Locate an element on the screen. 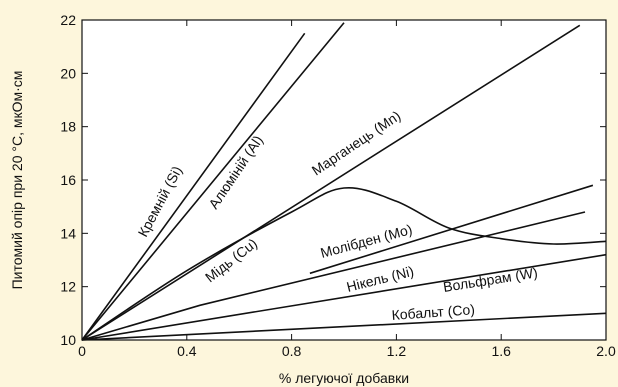  series-line-co is located at coordinates (344, 326).